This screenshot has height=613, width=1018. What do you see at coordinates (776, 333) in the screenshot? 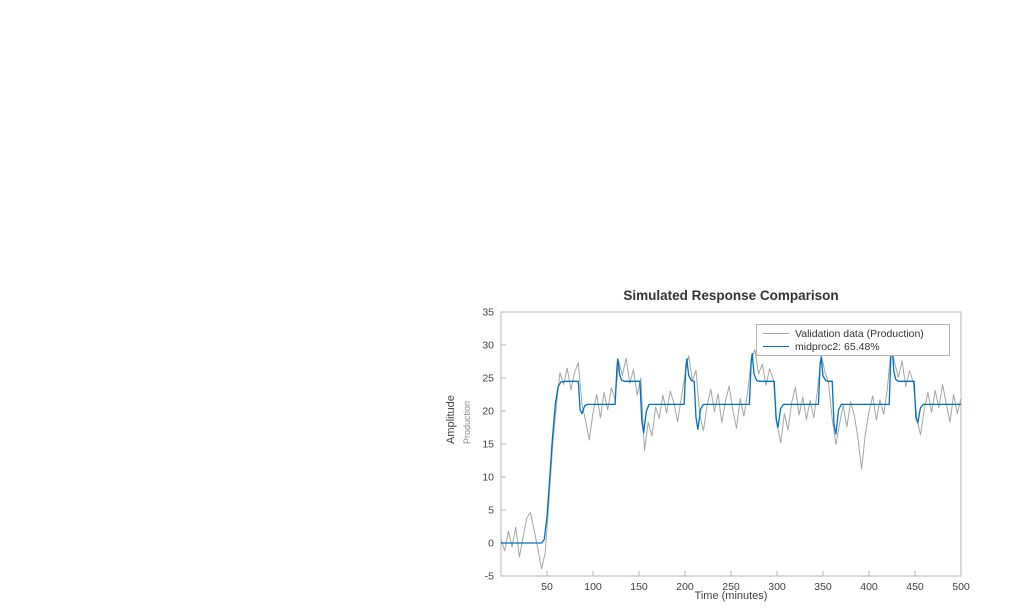
I see `validation-line-swatch` at bounding box center [776, 333].